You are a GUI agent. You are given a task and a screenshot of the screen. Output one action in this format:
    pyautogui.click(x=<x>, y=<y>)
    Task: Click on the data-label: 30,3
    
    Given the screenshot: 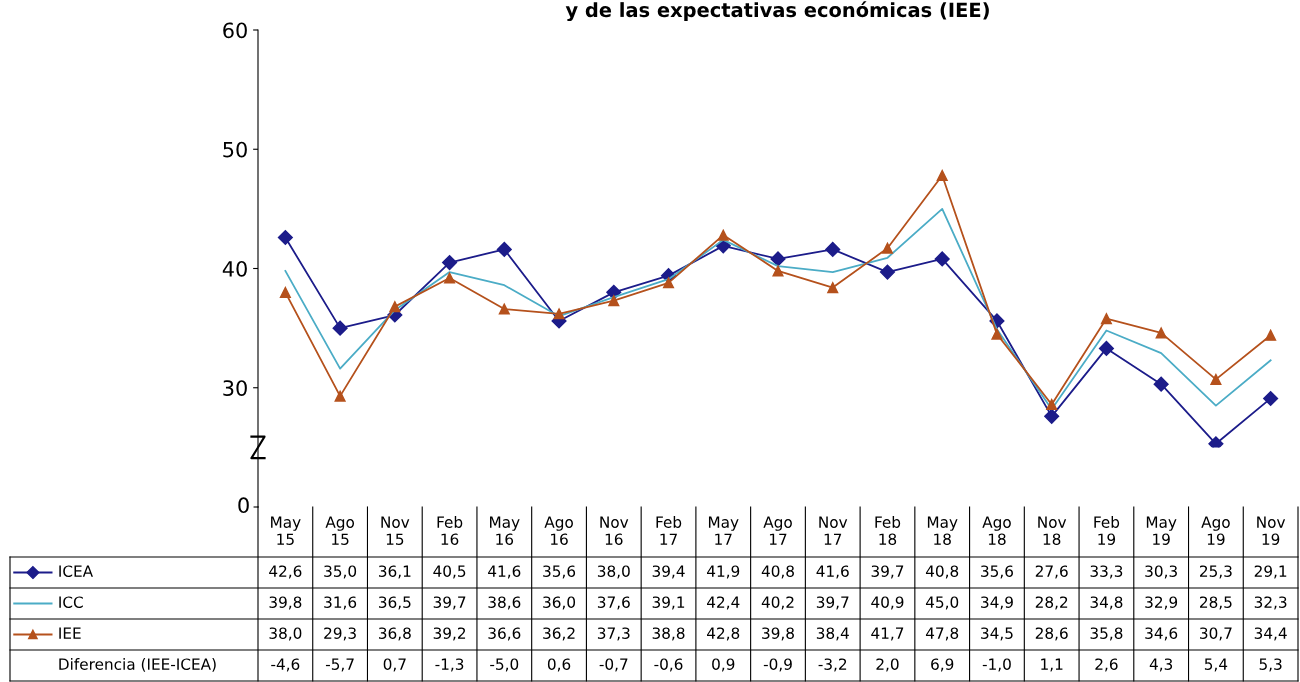 What is the action you would take?
    pyautogui.click(x=1161, y=572)
    